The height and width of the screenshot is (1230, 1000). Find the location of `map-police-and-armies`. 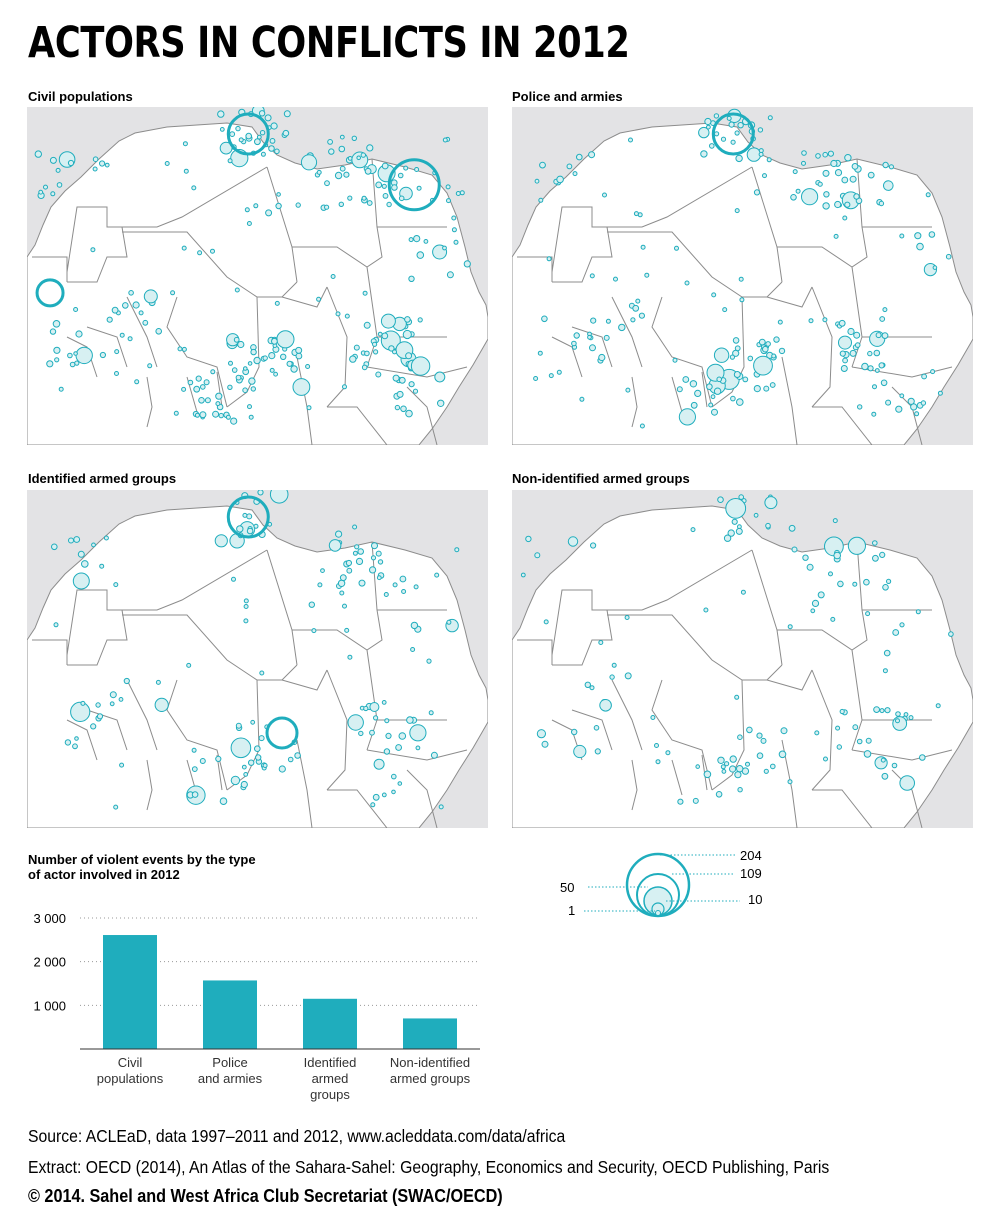

map-police-and-armies is located at coordinates (742, 276).